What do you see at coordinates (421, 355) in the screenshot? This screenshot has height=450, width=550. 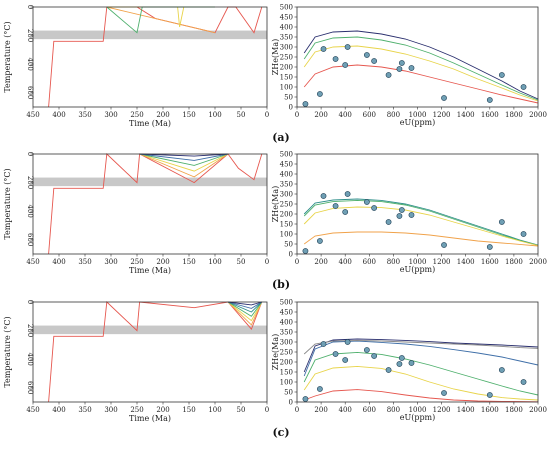 I see `model-curve-navy` at bounding box center [421, 355].